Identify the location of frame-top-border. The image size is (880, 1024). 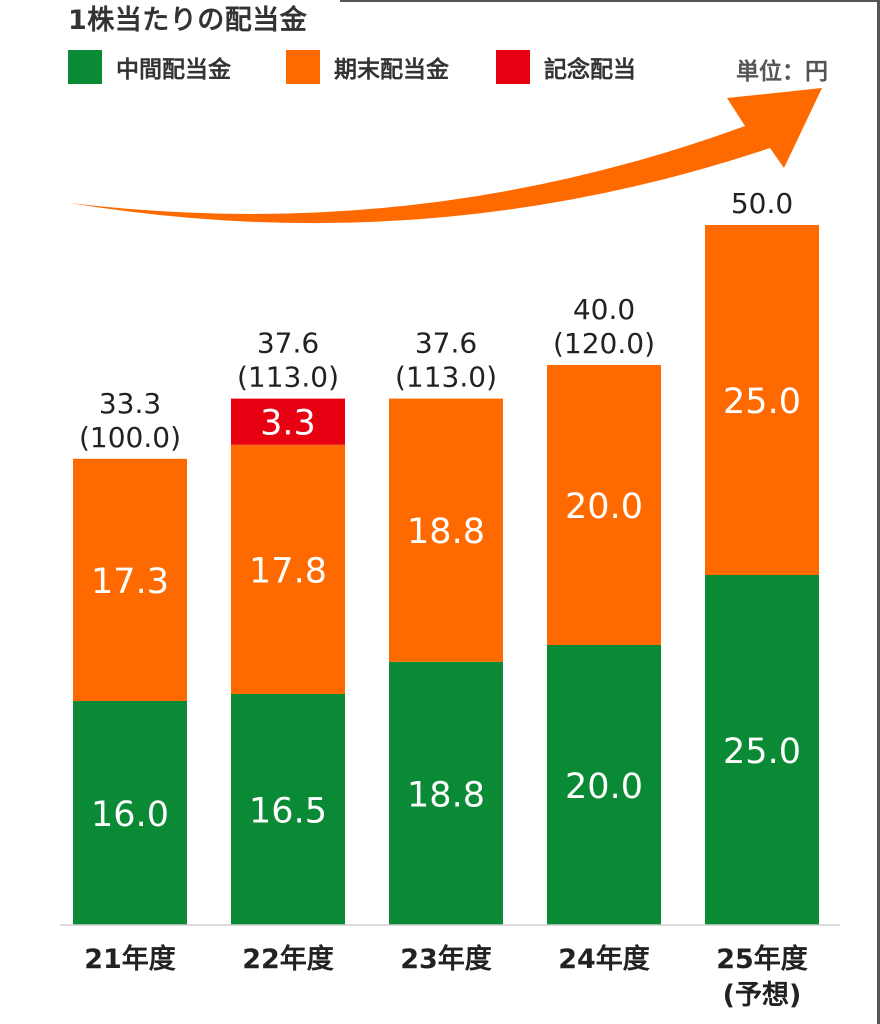
(610, 1).